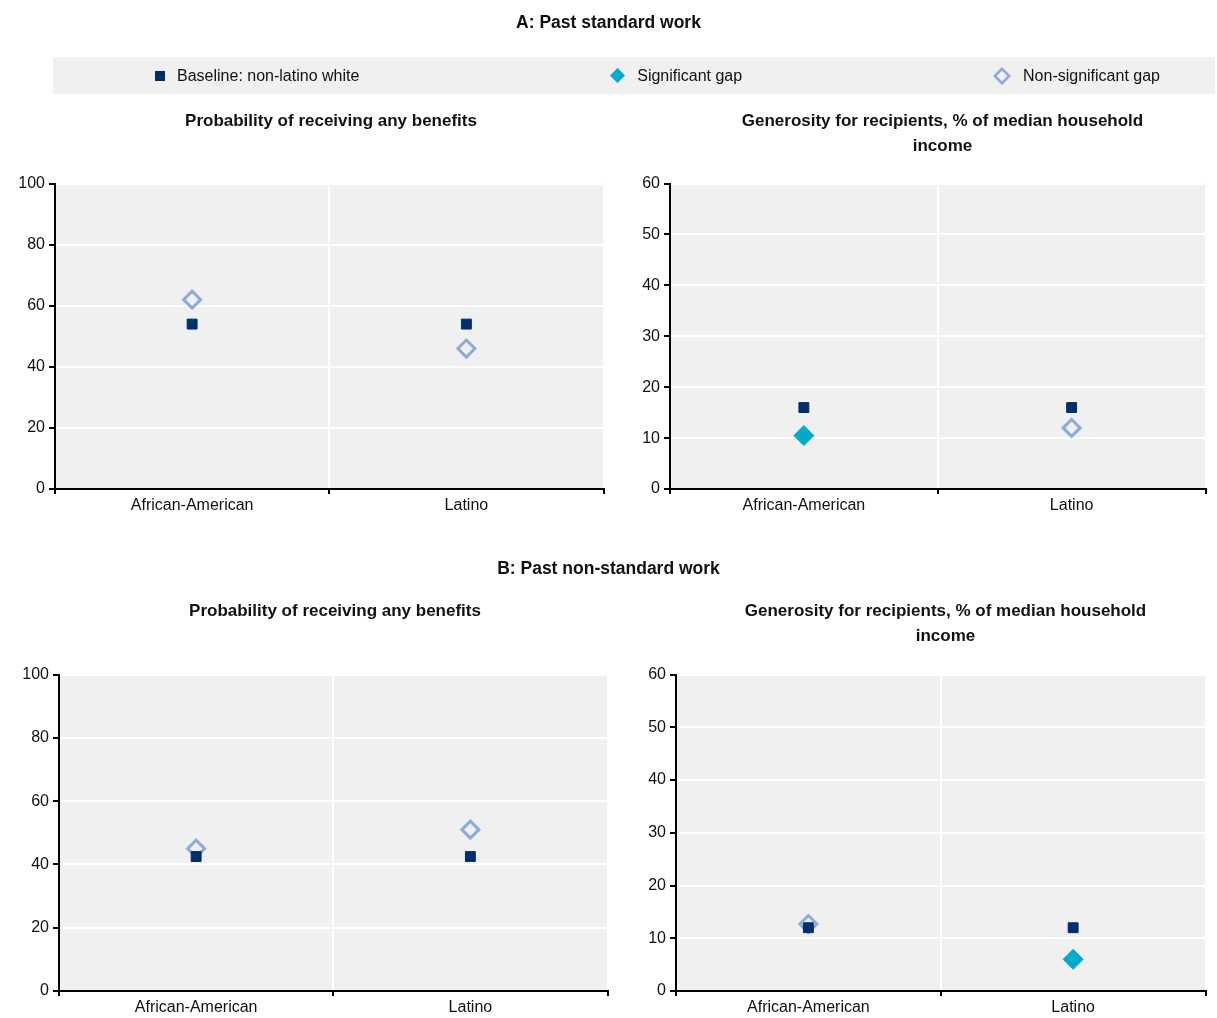 Image resolution: width=1217 pixels, height=1018 pixels. What do you see at coordinates (608, 22) in the screenshot?
I see `text: A: Past standard work` at bounding box center [608, 22].